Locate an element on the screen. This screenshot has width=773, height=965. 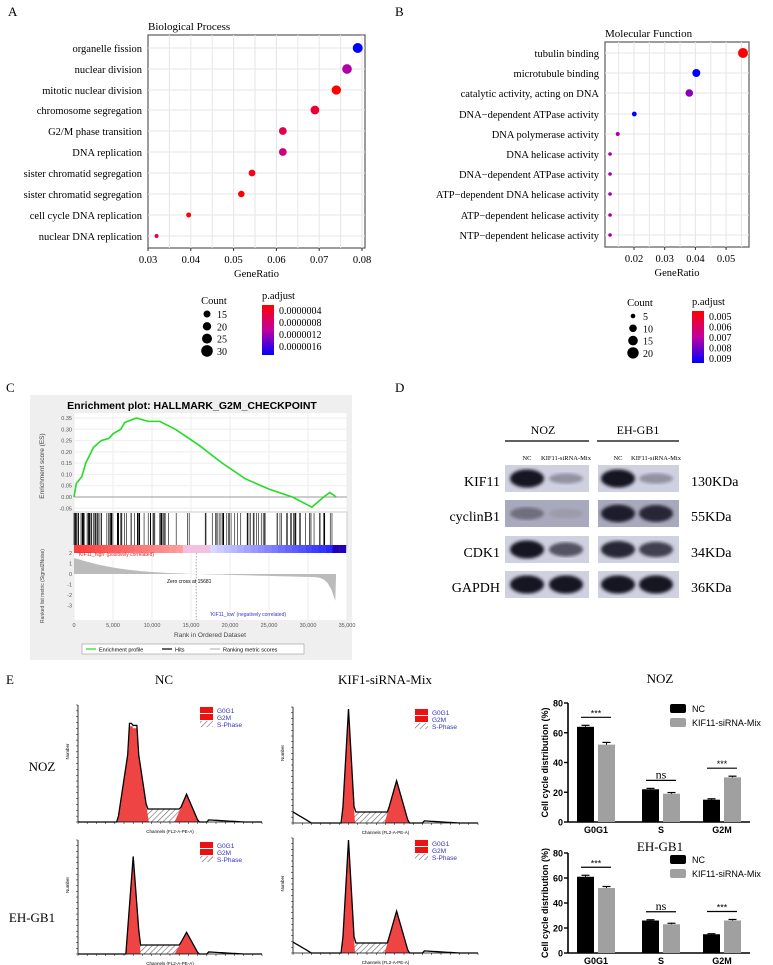
panel-label-e: E is located at coordinates (10, 679).